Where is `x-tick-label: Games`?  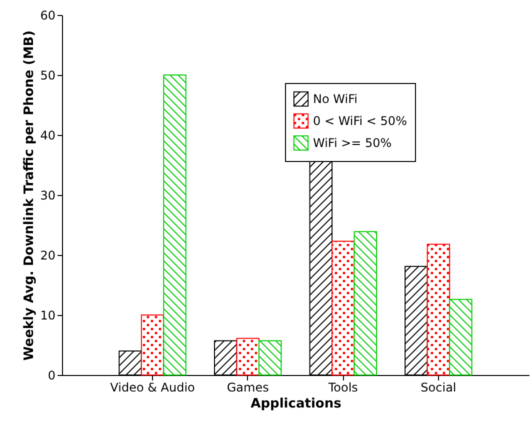 x-tick-label: Games is located at coordinates (247, 387).